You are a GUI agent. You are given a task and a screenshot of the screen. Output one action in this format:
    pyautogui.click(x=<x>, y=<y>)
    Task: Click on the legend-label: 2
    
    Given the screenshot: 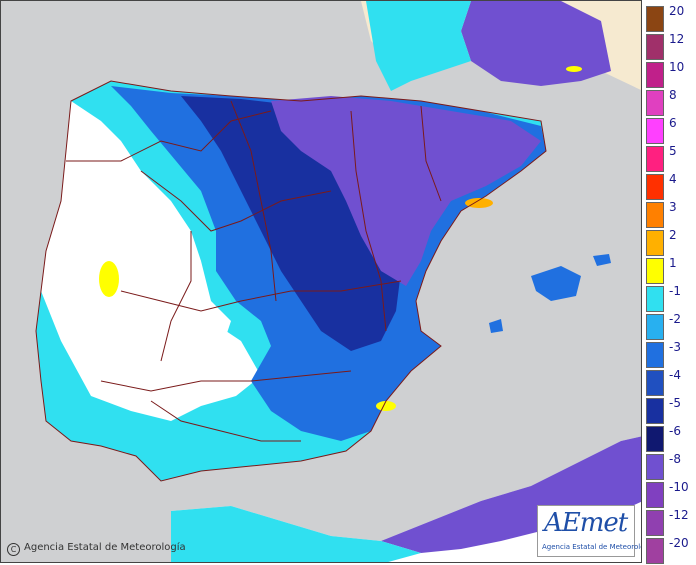 What is the action you would take?
    pyautogui.click(x=673, y=235)
    